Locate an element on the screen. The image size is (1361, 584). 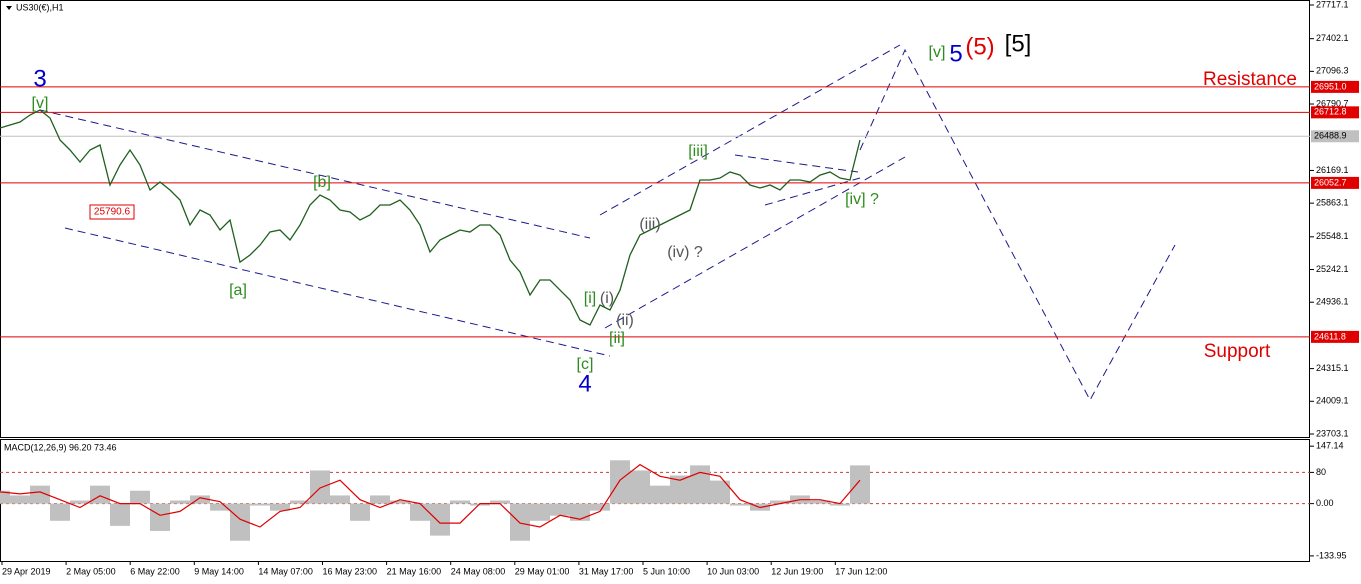
macd-y-tick-label: 0.00 is located at coordinates (1325, 503).